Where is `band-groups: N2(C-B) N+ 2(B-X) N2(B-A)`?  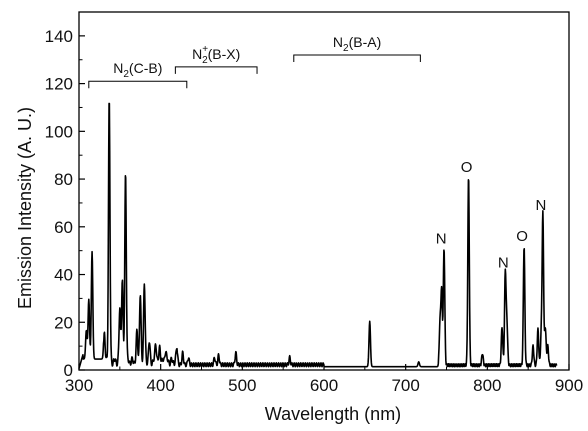
band-groups: N2(C-B) N+ 2(B-X) N2(B-A) is located at coordinates (254, 61).